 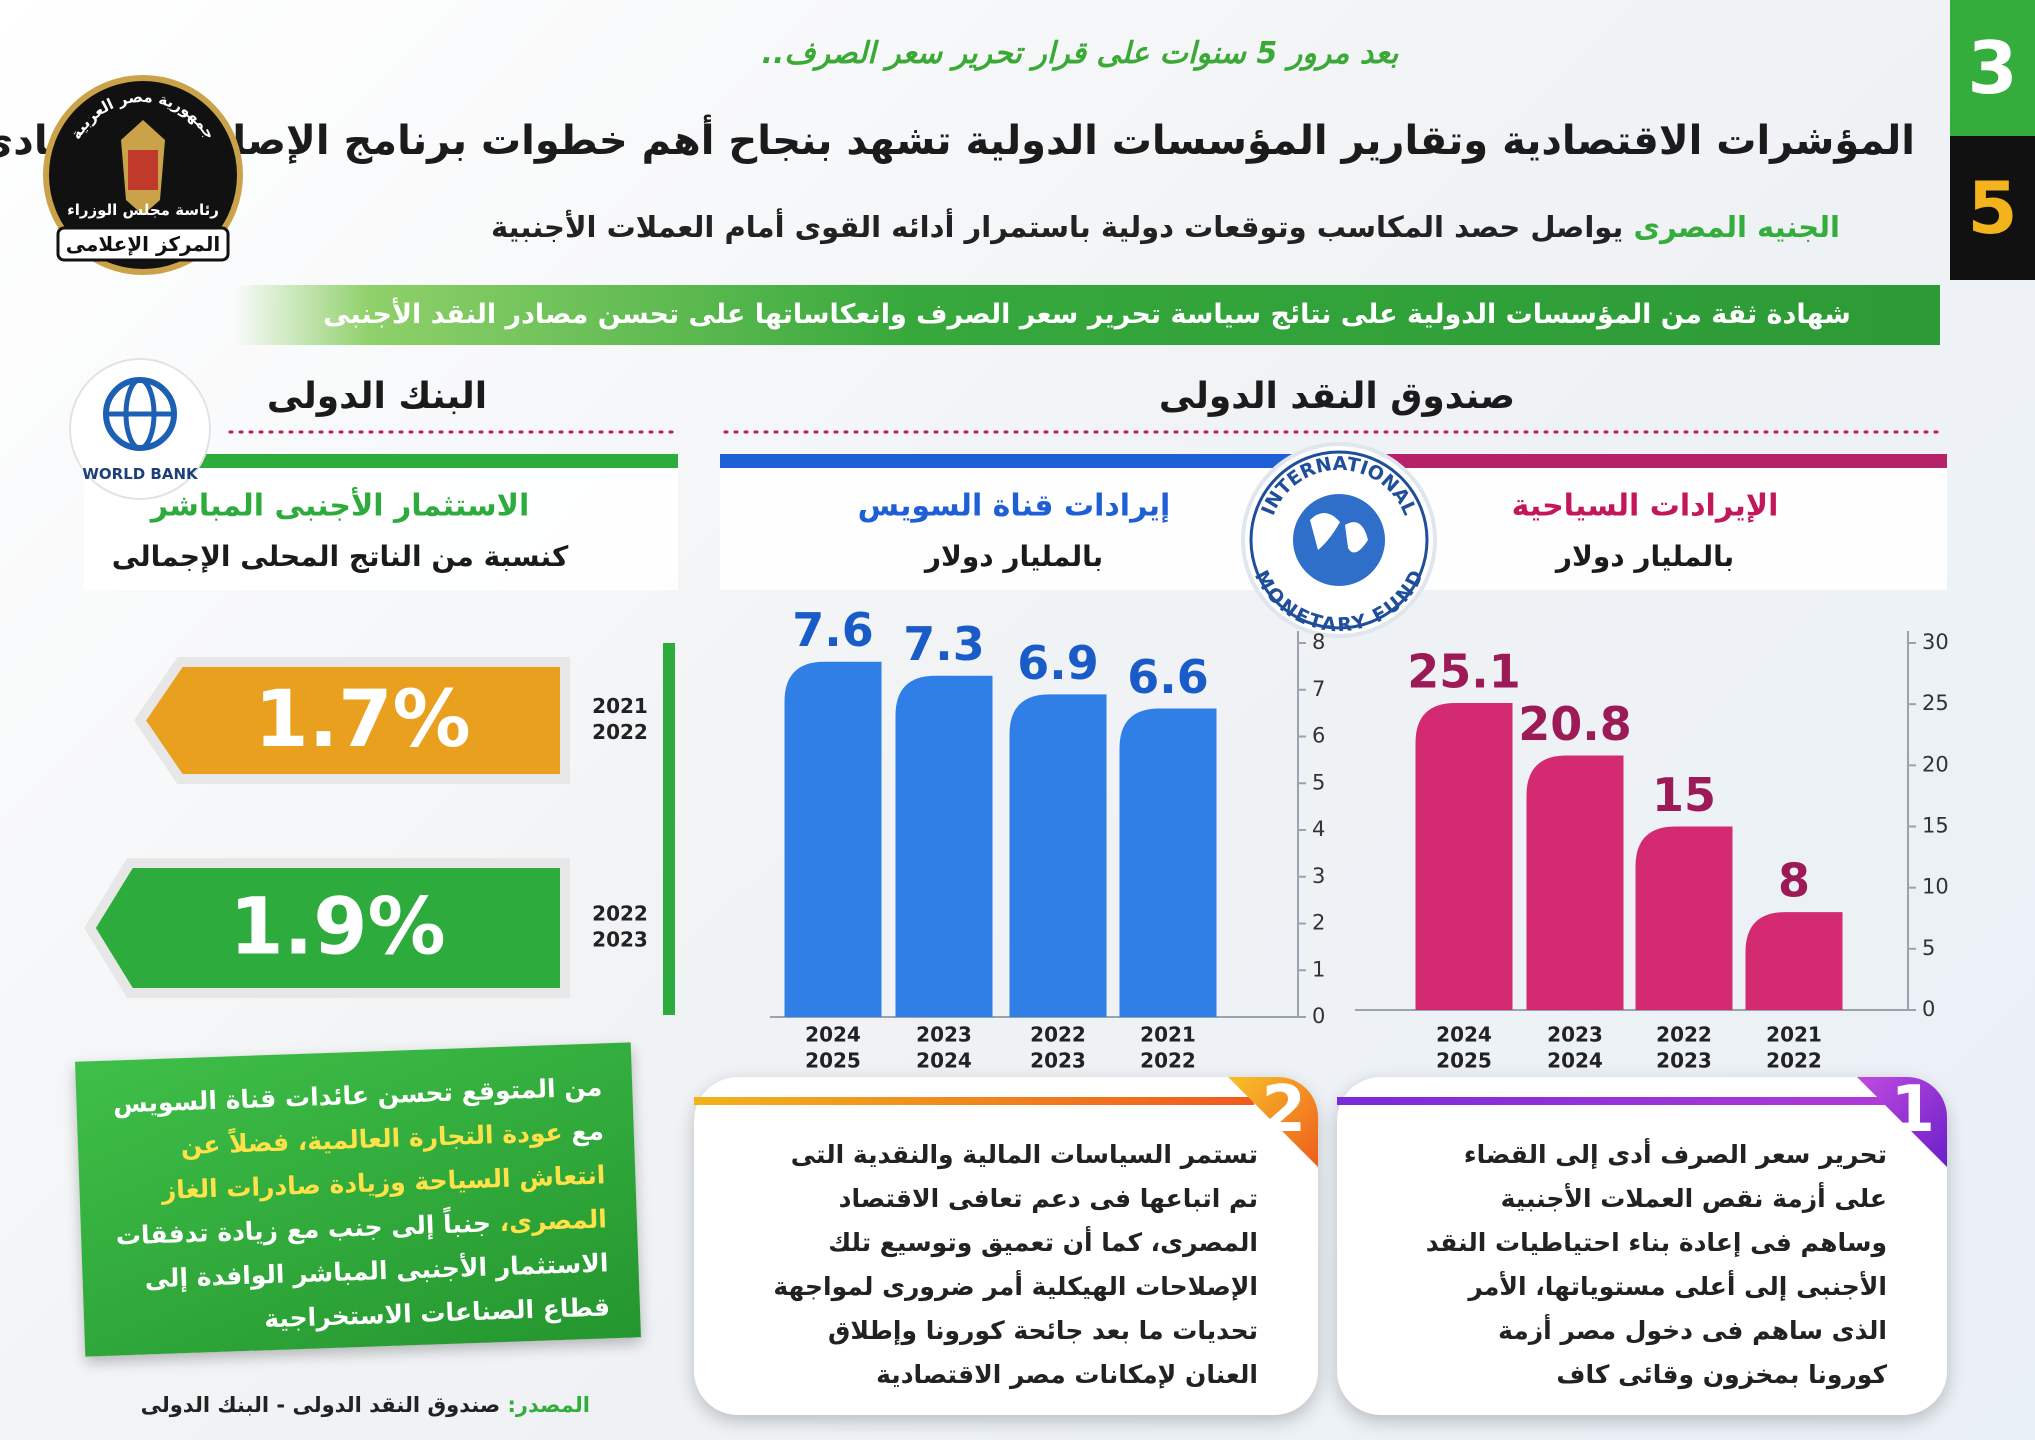 What do you see at coordinates (1168, 677) in the screenshot?
I see `value-label: 6.6` at bounding box center [1168, 677].